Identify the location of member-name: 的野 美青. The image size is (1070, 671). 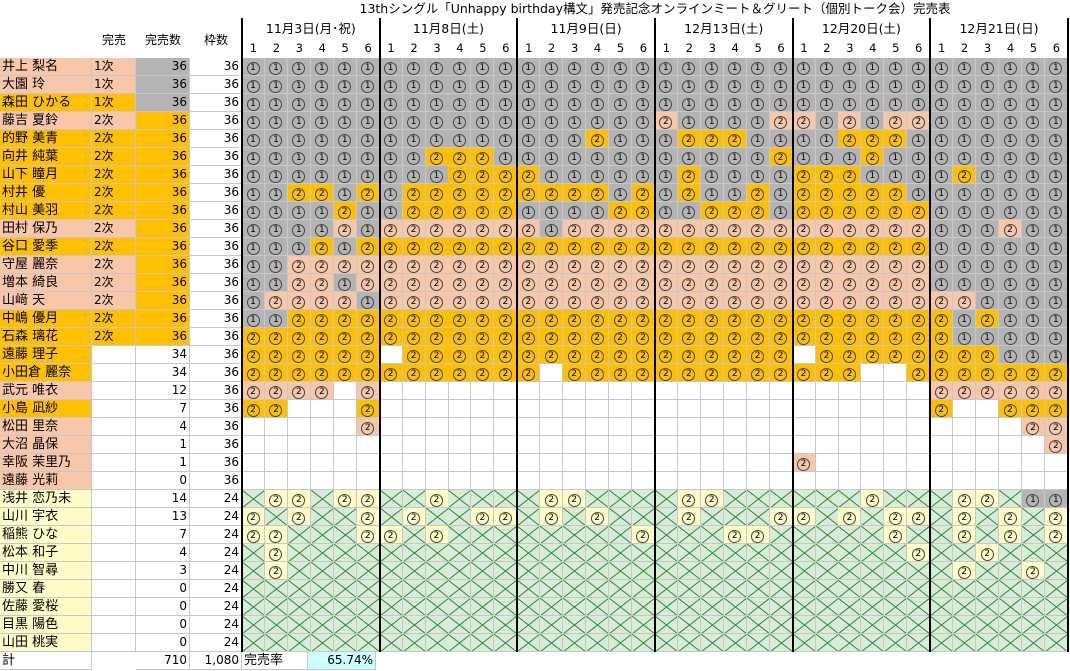
(46, 139).